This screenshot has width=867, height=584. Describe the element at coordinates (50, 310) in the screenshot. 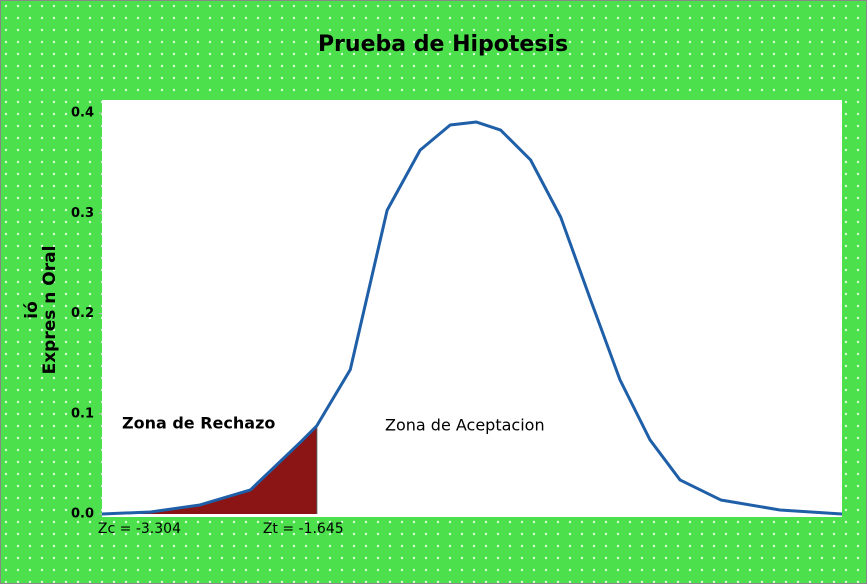

I see `y-axis-label: Expres n Oral` at that location.